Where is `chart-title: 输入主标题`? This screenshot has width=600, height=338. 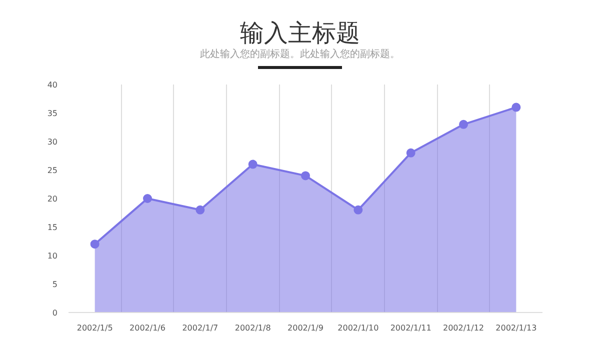 chart-title: 输入主标题 is located at coordinates (300, 33).